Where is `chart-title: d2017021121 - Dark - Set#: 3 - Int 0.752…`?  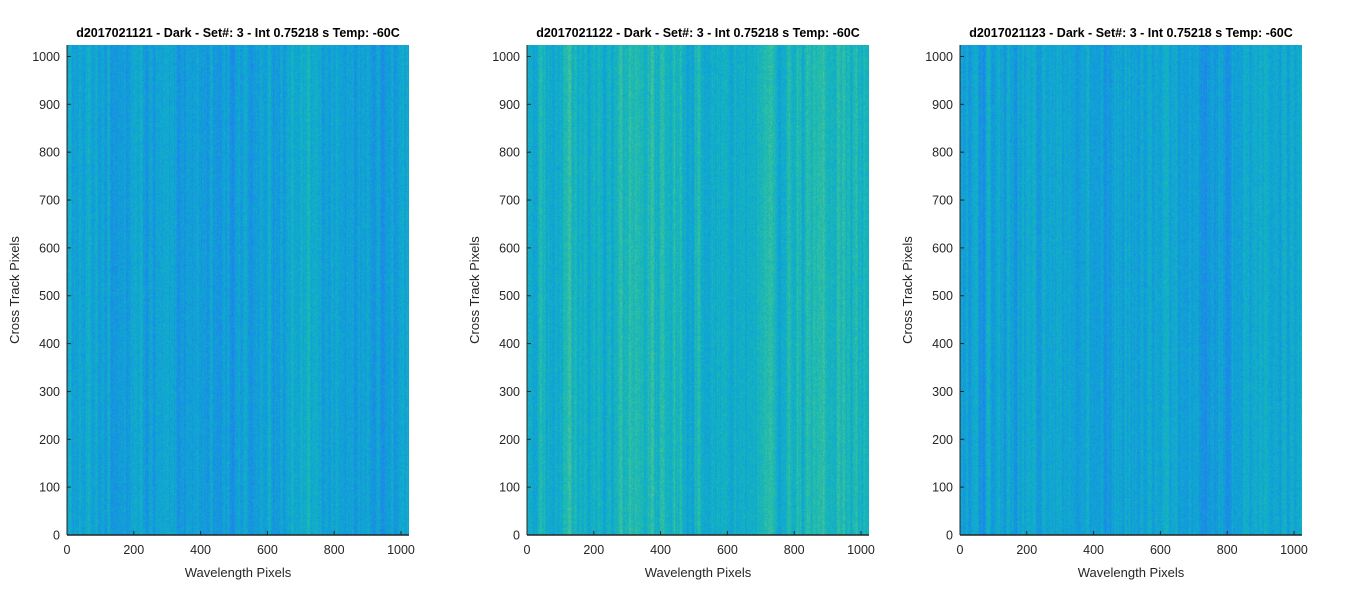
chart-title: d2017021121 - Dark - Set#: 3 - Int 0.752… is located at coordinates (238, 33).